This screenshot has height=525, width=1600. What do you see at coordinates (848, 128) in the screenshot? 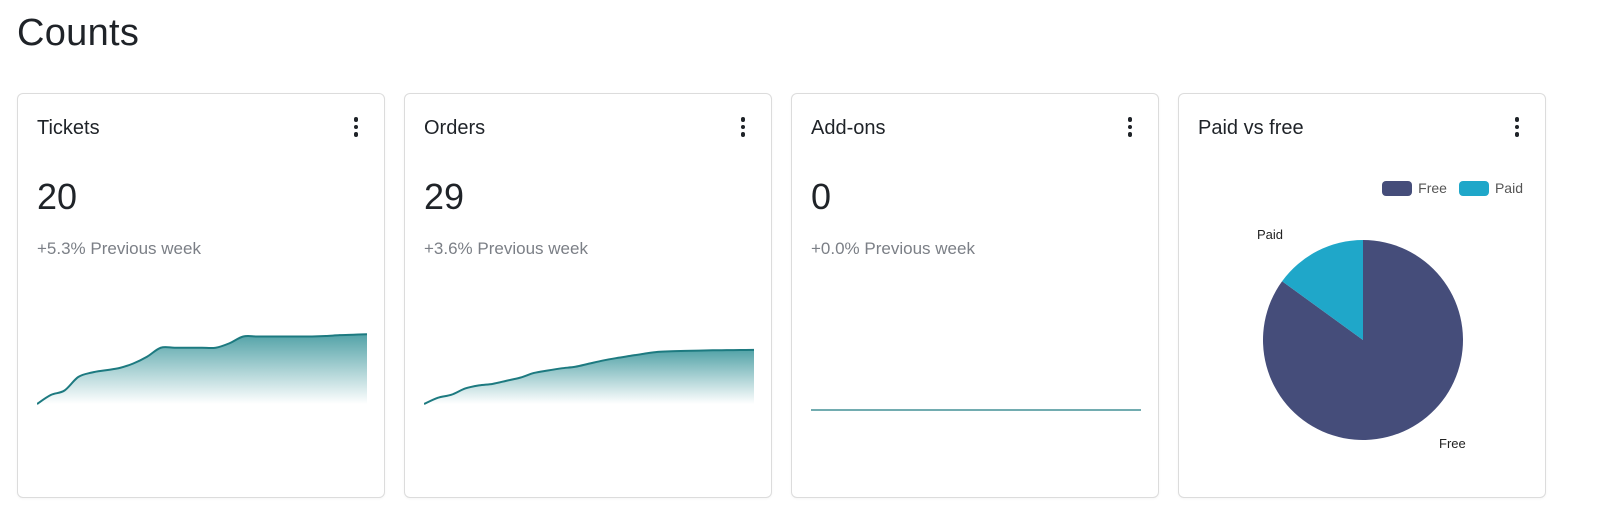
I see `card-title: Add-ons` at bounding box center [848, 128].